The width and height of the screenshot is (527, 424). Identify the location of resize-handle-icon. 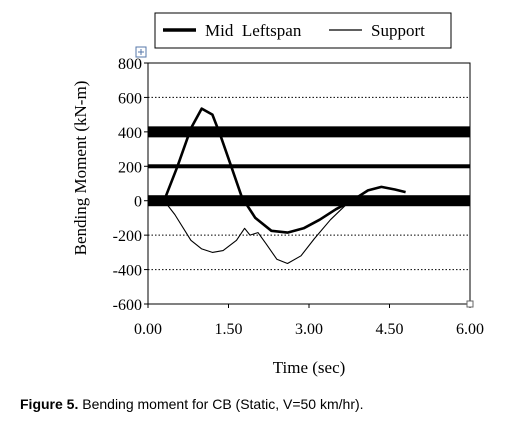
(470, 304).